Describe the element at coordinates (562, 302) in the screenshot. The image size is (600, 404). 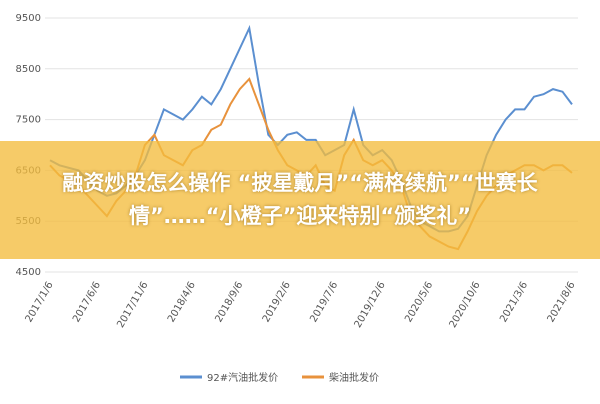
I see `x-tick-label: 2021/8/6` at that location.